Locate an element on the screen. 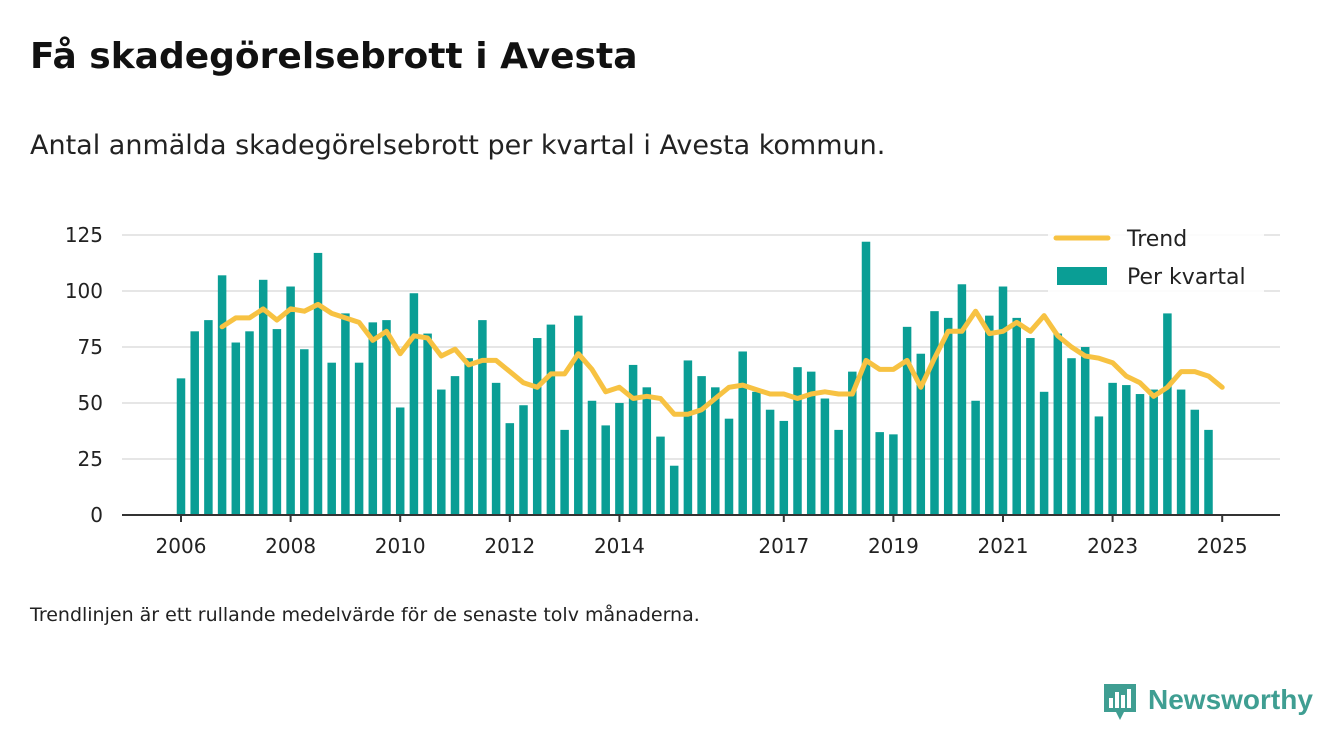 This screenshot has height=753, width=1340. x-tick-label: 2025 is located at coordinates (1222, 546).